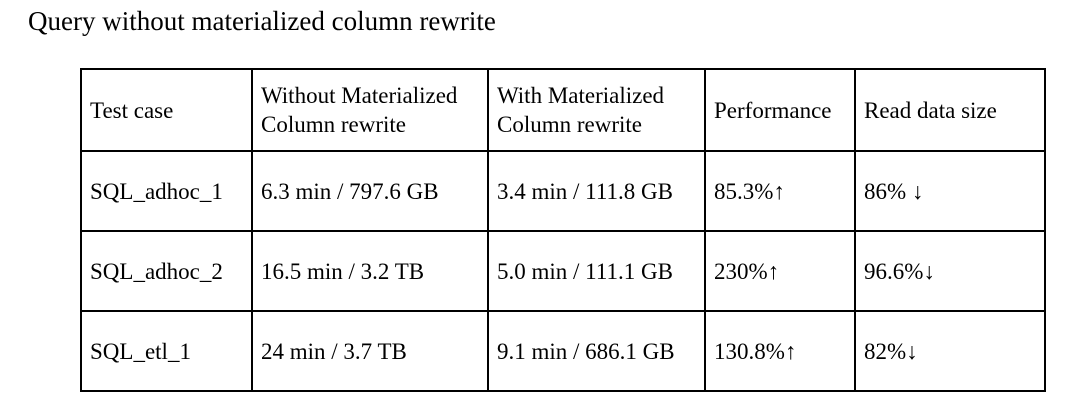 Image resolution: width=1080 pixels, height=410 pixels. Describe the element at coordinates (950, 351) in the screenshot. I see `cell-read-data-size: 82%↓` at that location.